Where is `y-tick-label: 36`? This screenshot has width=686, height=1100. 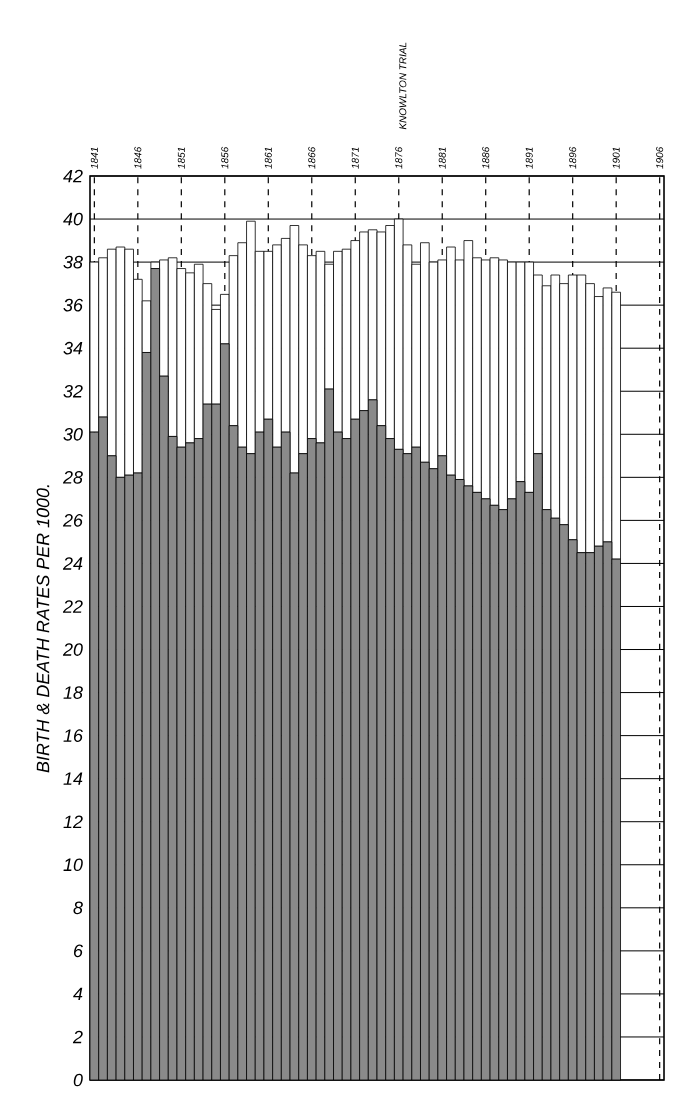 y-tick-label: 36 is located at coordinates (73, 305).